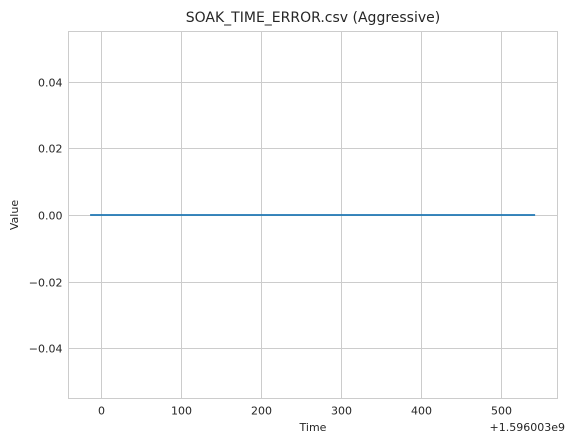  What do you see at coordinates (527, 427) in the screenshot?
I see `x-offset-label: +1.596003e9` at bounding box center [527, 427].